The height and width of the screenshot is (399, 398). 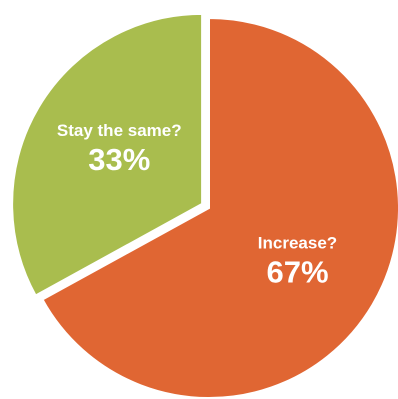 I want to click on slice-value-label-0: 67%, so click(x=297, y=271).